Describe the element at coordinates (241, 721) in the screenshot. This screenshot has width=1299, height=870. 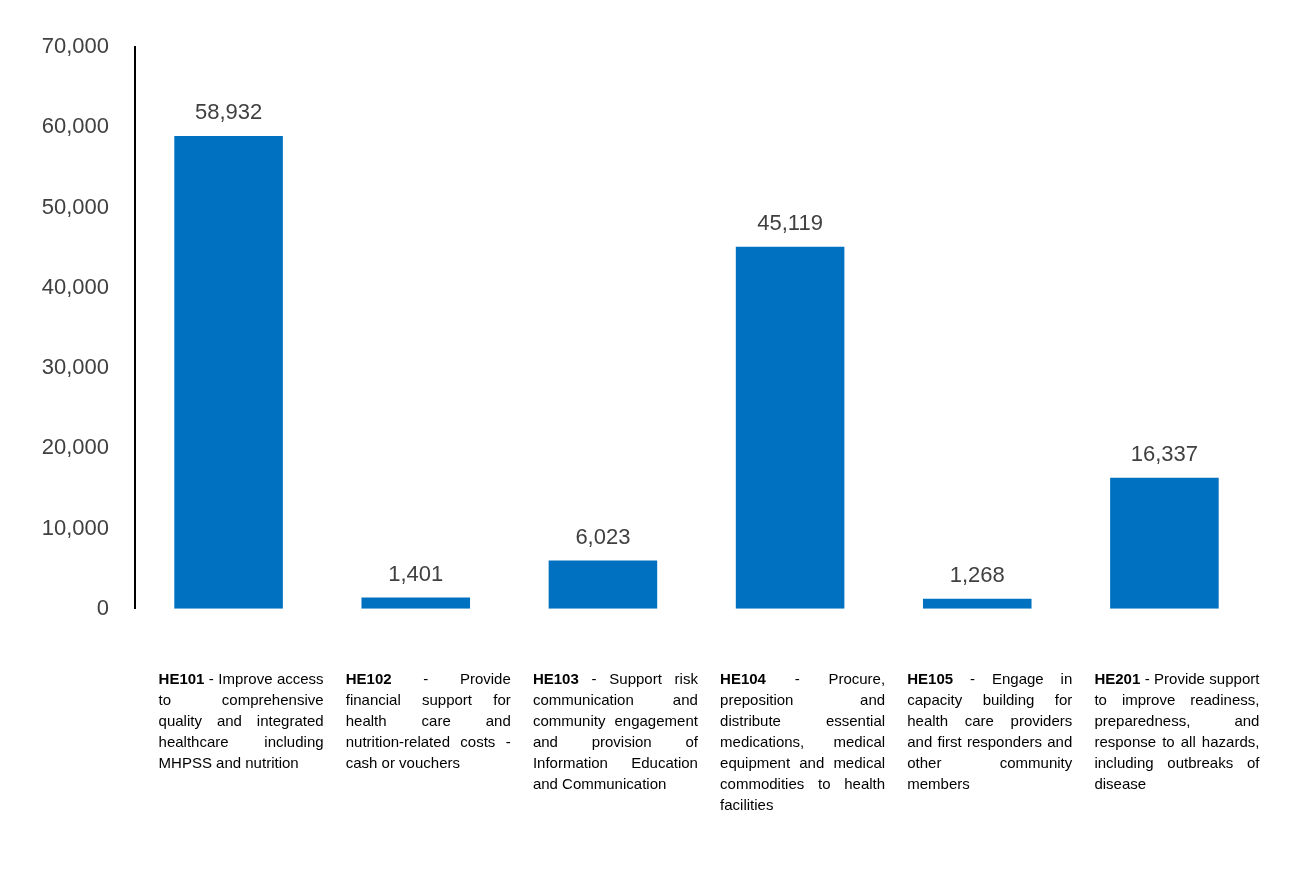
I see `x-tick-label: HE101 - Improve access to comprehensive quality and integrated healthcare including MHPSS and nutrition` at that location.